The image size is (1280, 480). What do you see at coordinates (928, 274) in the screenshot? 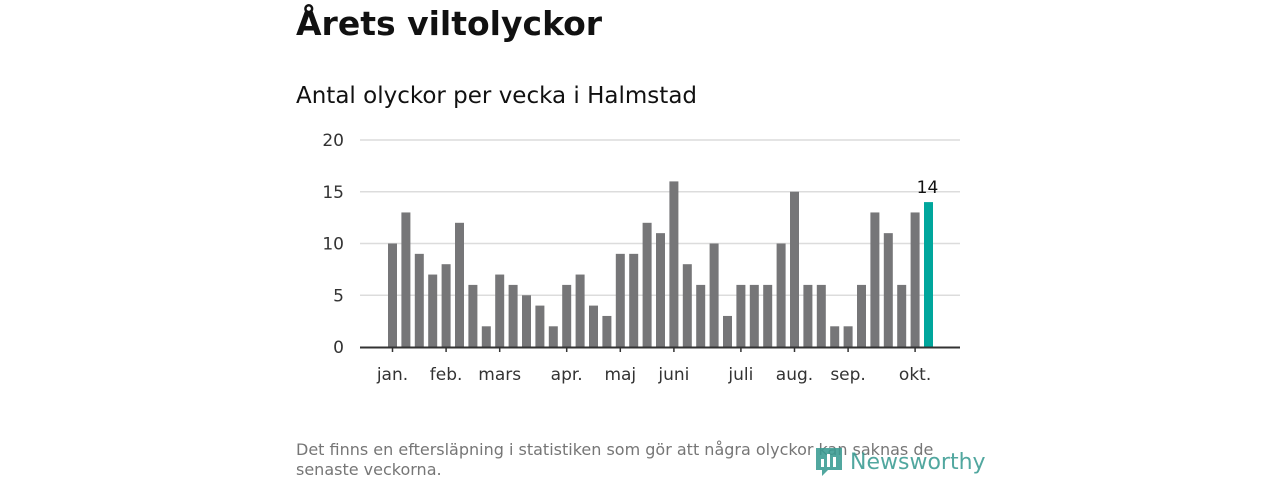
I see `bar-highlight` at bounding box center [928, 274].